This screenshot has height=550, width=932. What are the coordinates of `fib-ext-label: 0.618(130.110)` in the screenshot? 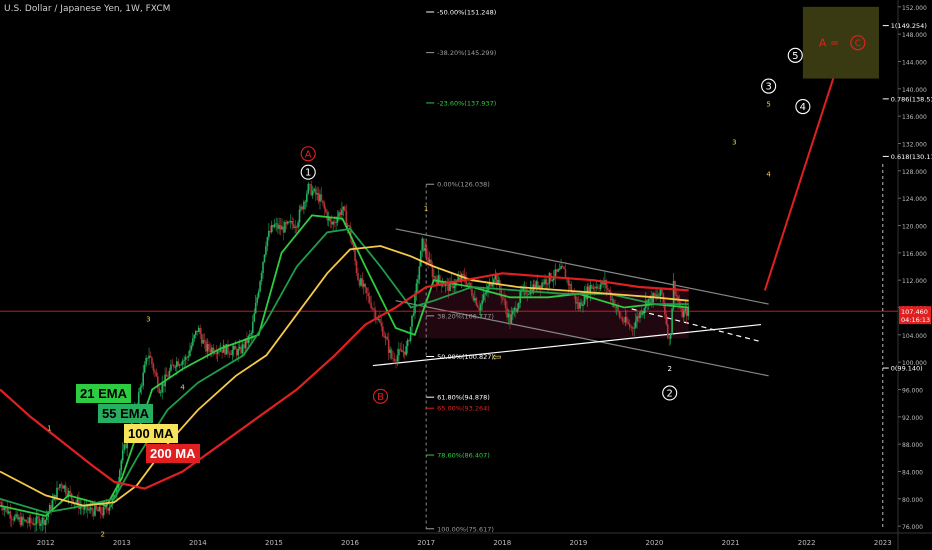 It's located at (911, 157).